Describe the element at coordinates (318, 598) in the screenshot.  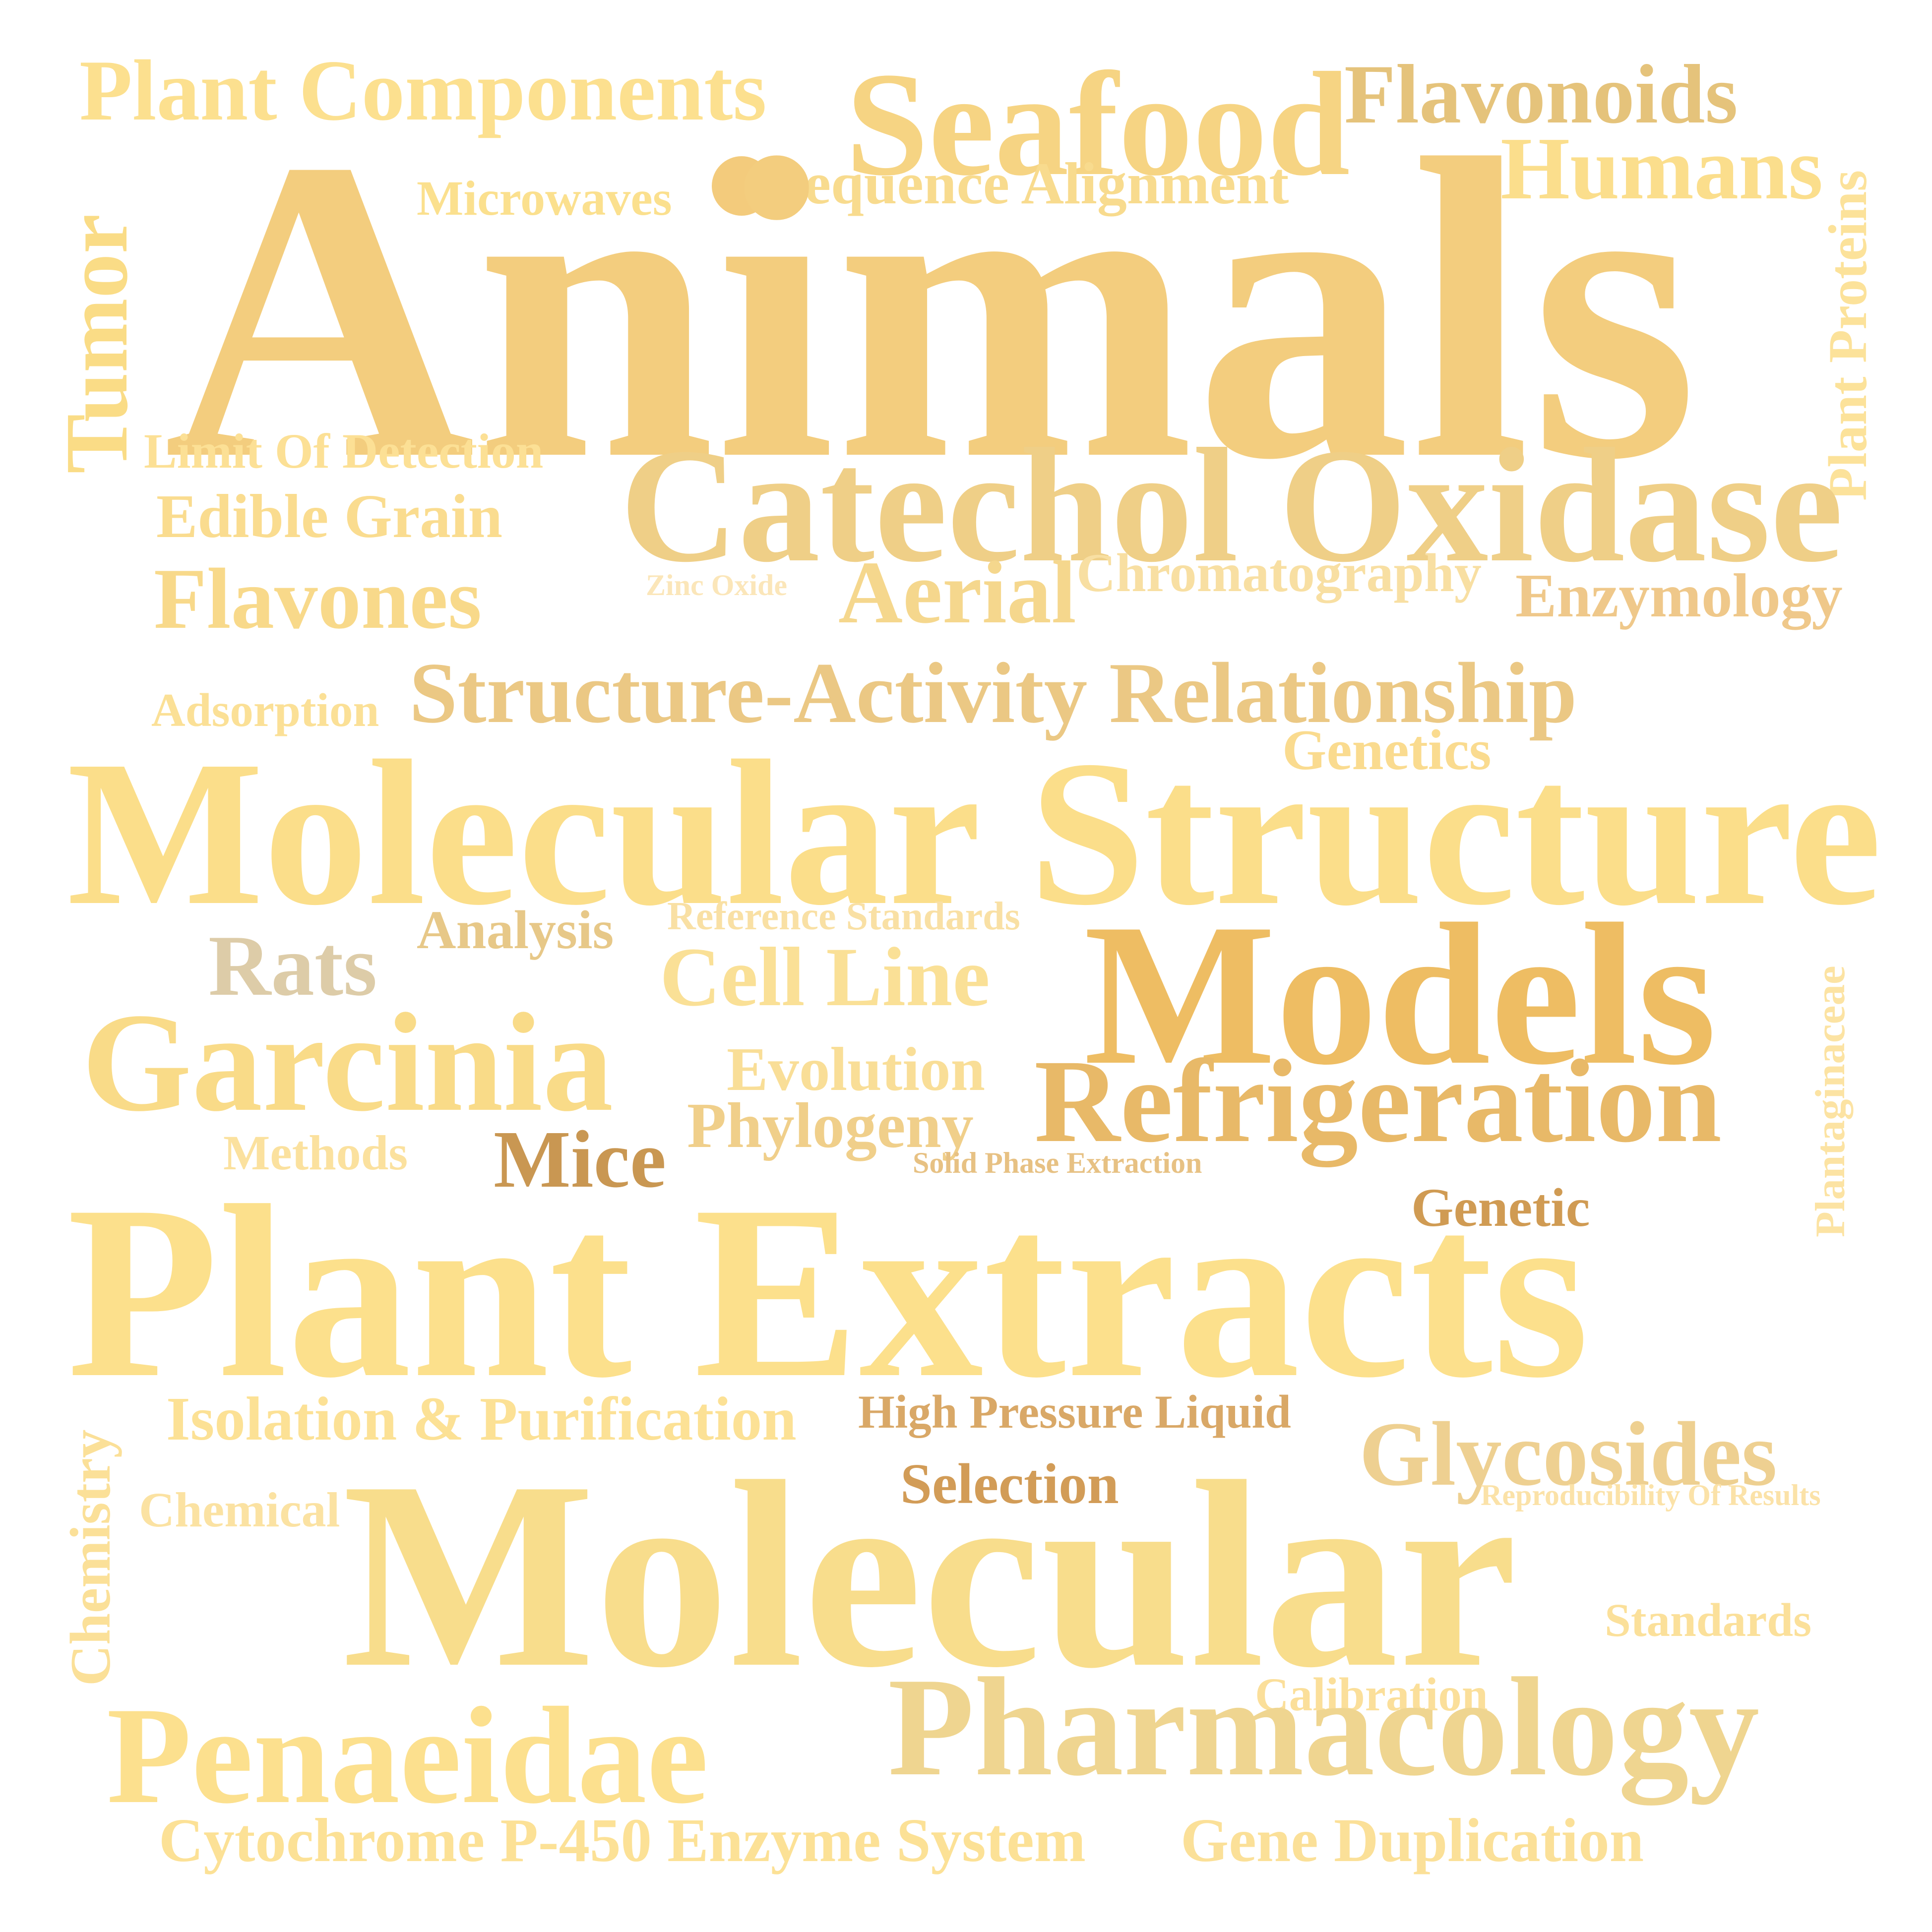
I see `word-flavones: Flavones` at that location.